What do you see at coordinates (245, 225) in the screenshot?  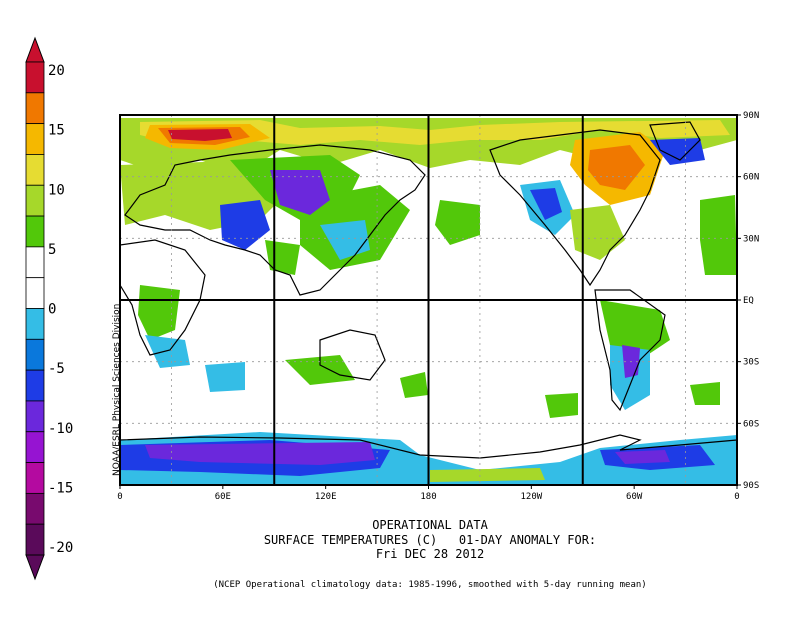 I see `central-asia-cold` at bounding box center [245, 225].